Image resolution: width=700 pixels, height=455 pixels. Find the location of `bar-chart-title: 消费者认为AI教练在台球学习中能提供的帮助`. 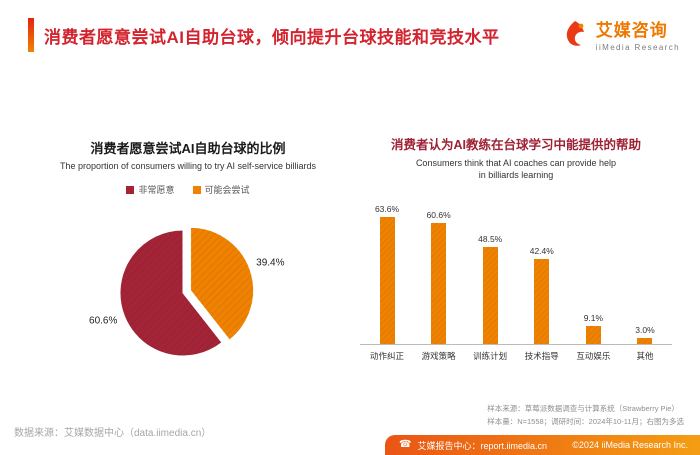

bar-chart-title: 消费者认为AI教练在台球学习中能提供的帮助 is located at coordinates (515, 145).